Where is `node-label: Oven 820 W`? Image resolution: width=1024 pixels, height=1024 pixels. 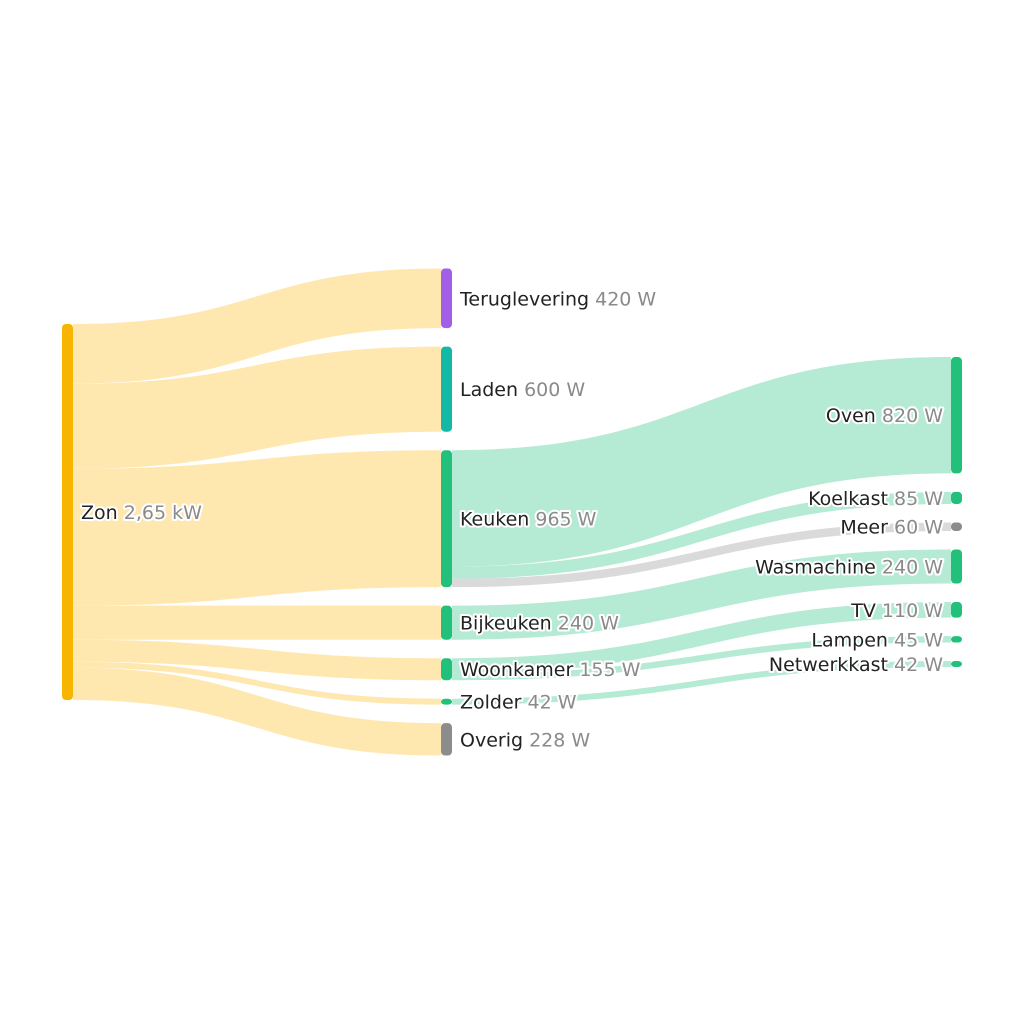 node-label: Oven 820 W is located at coordinates (884, 416).